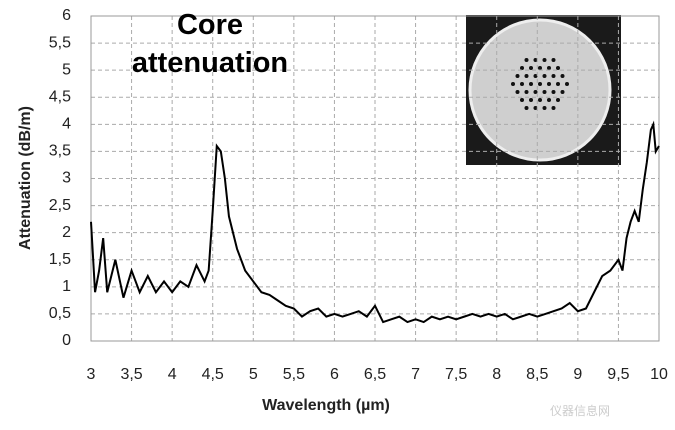 The image size is (675, 430). I want to click on x-tick-label: 5, so click(253, 374).